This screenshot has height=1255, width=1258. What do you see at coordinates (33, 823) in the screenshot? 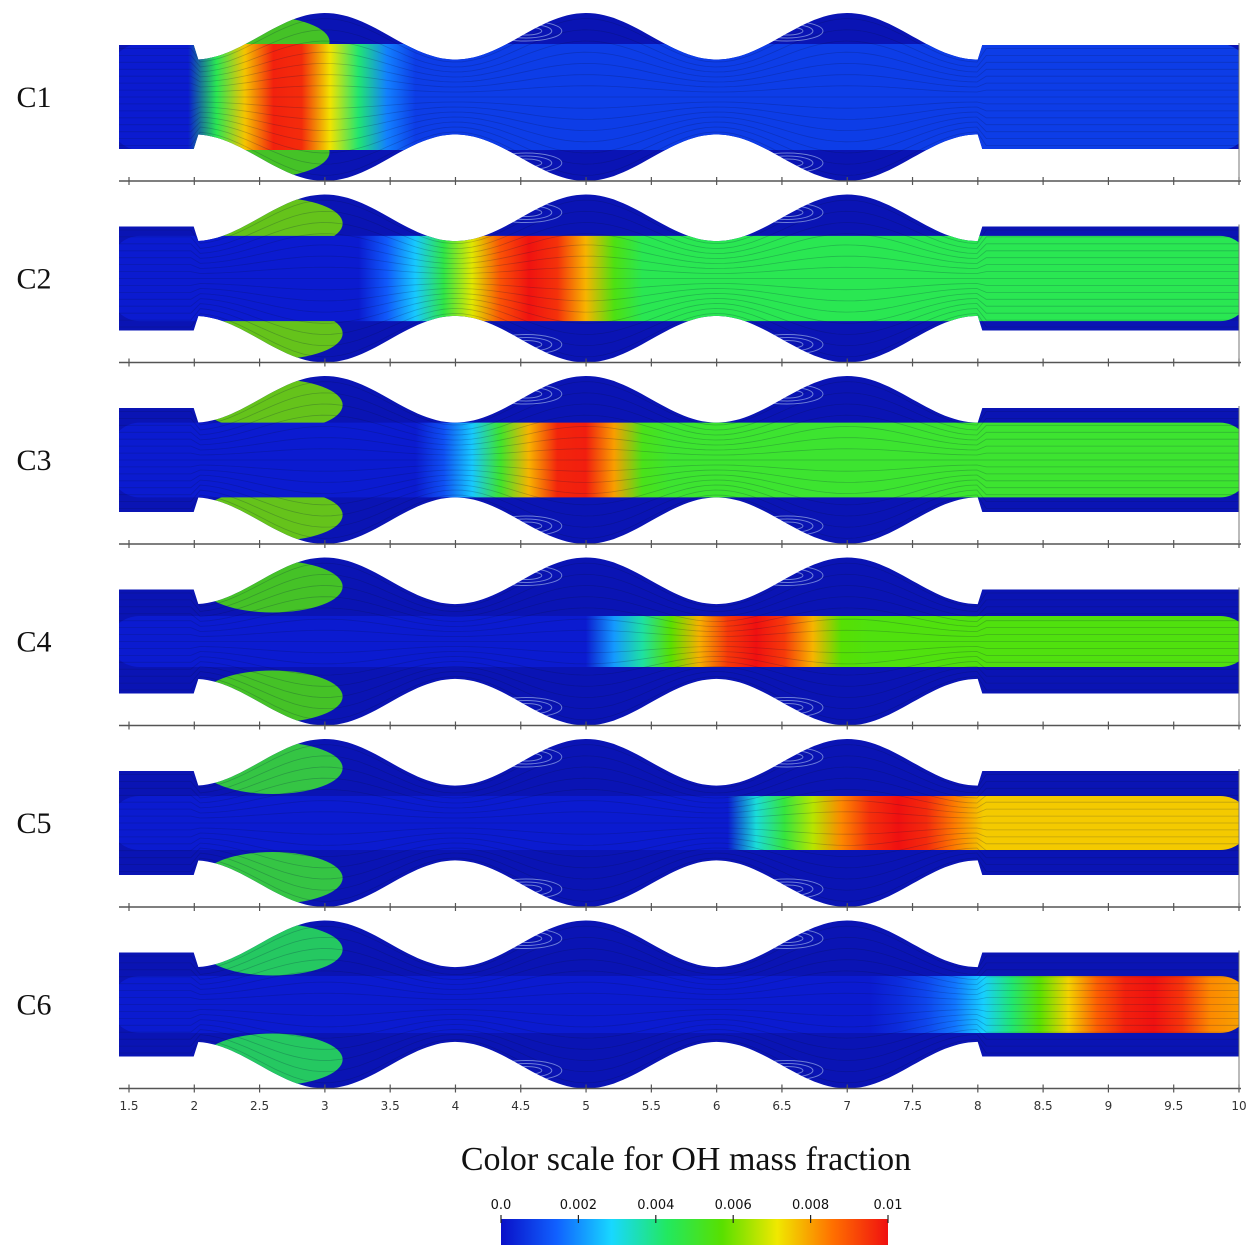
I see `case-label: C5` at bounding box center [33, 823].